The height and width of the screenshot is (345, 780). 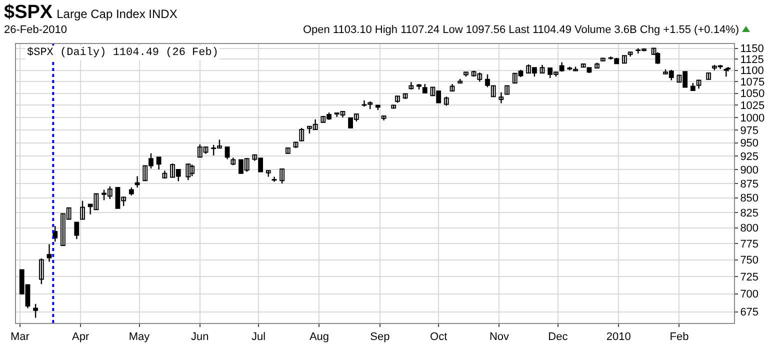 What do you see at coordinates (749, 144) in the screenshot?
I see `y-tick-label: 950` at bounding box center [749, 144].